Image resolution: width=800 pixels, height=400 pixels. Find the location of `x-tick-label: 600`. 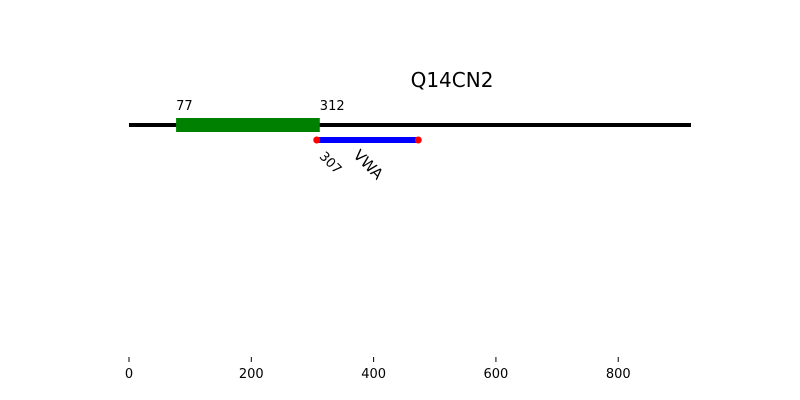

x-tick-label: 600 is located at coordinates (496, 374).